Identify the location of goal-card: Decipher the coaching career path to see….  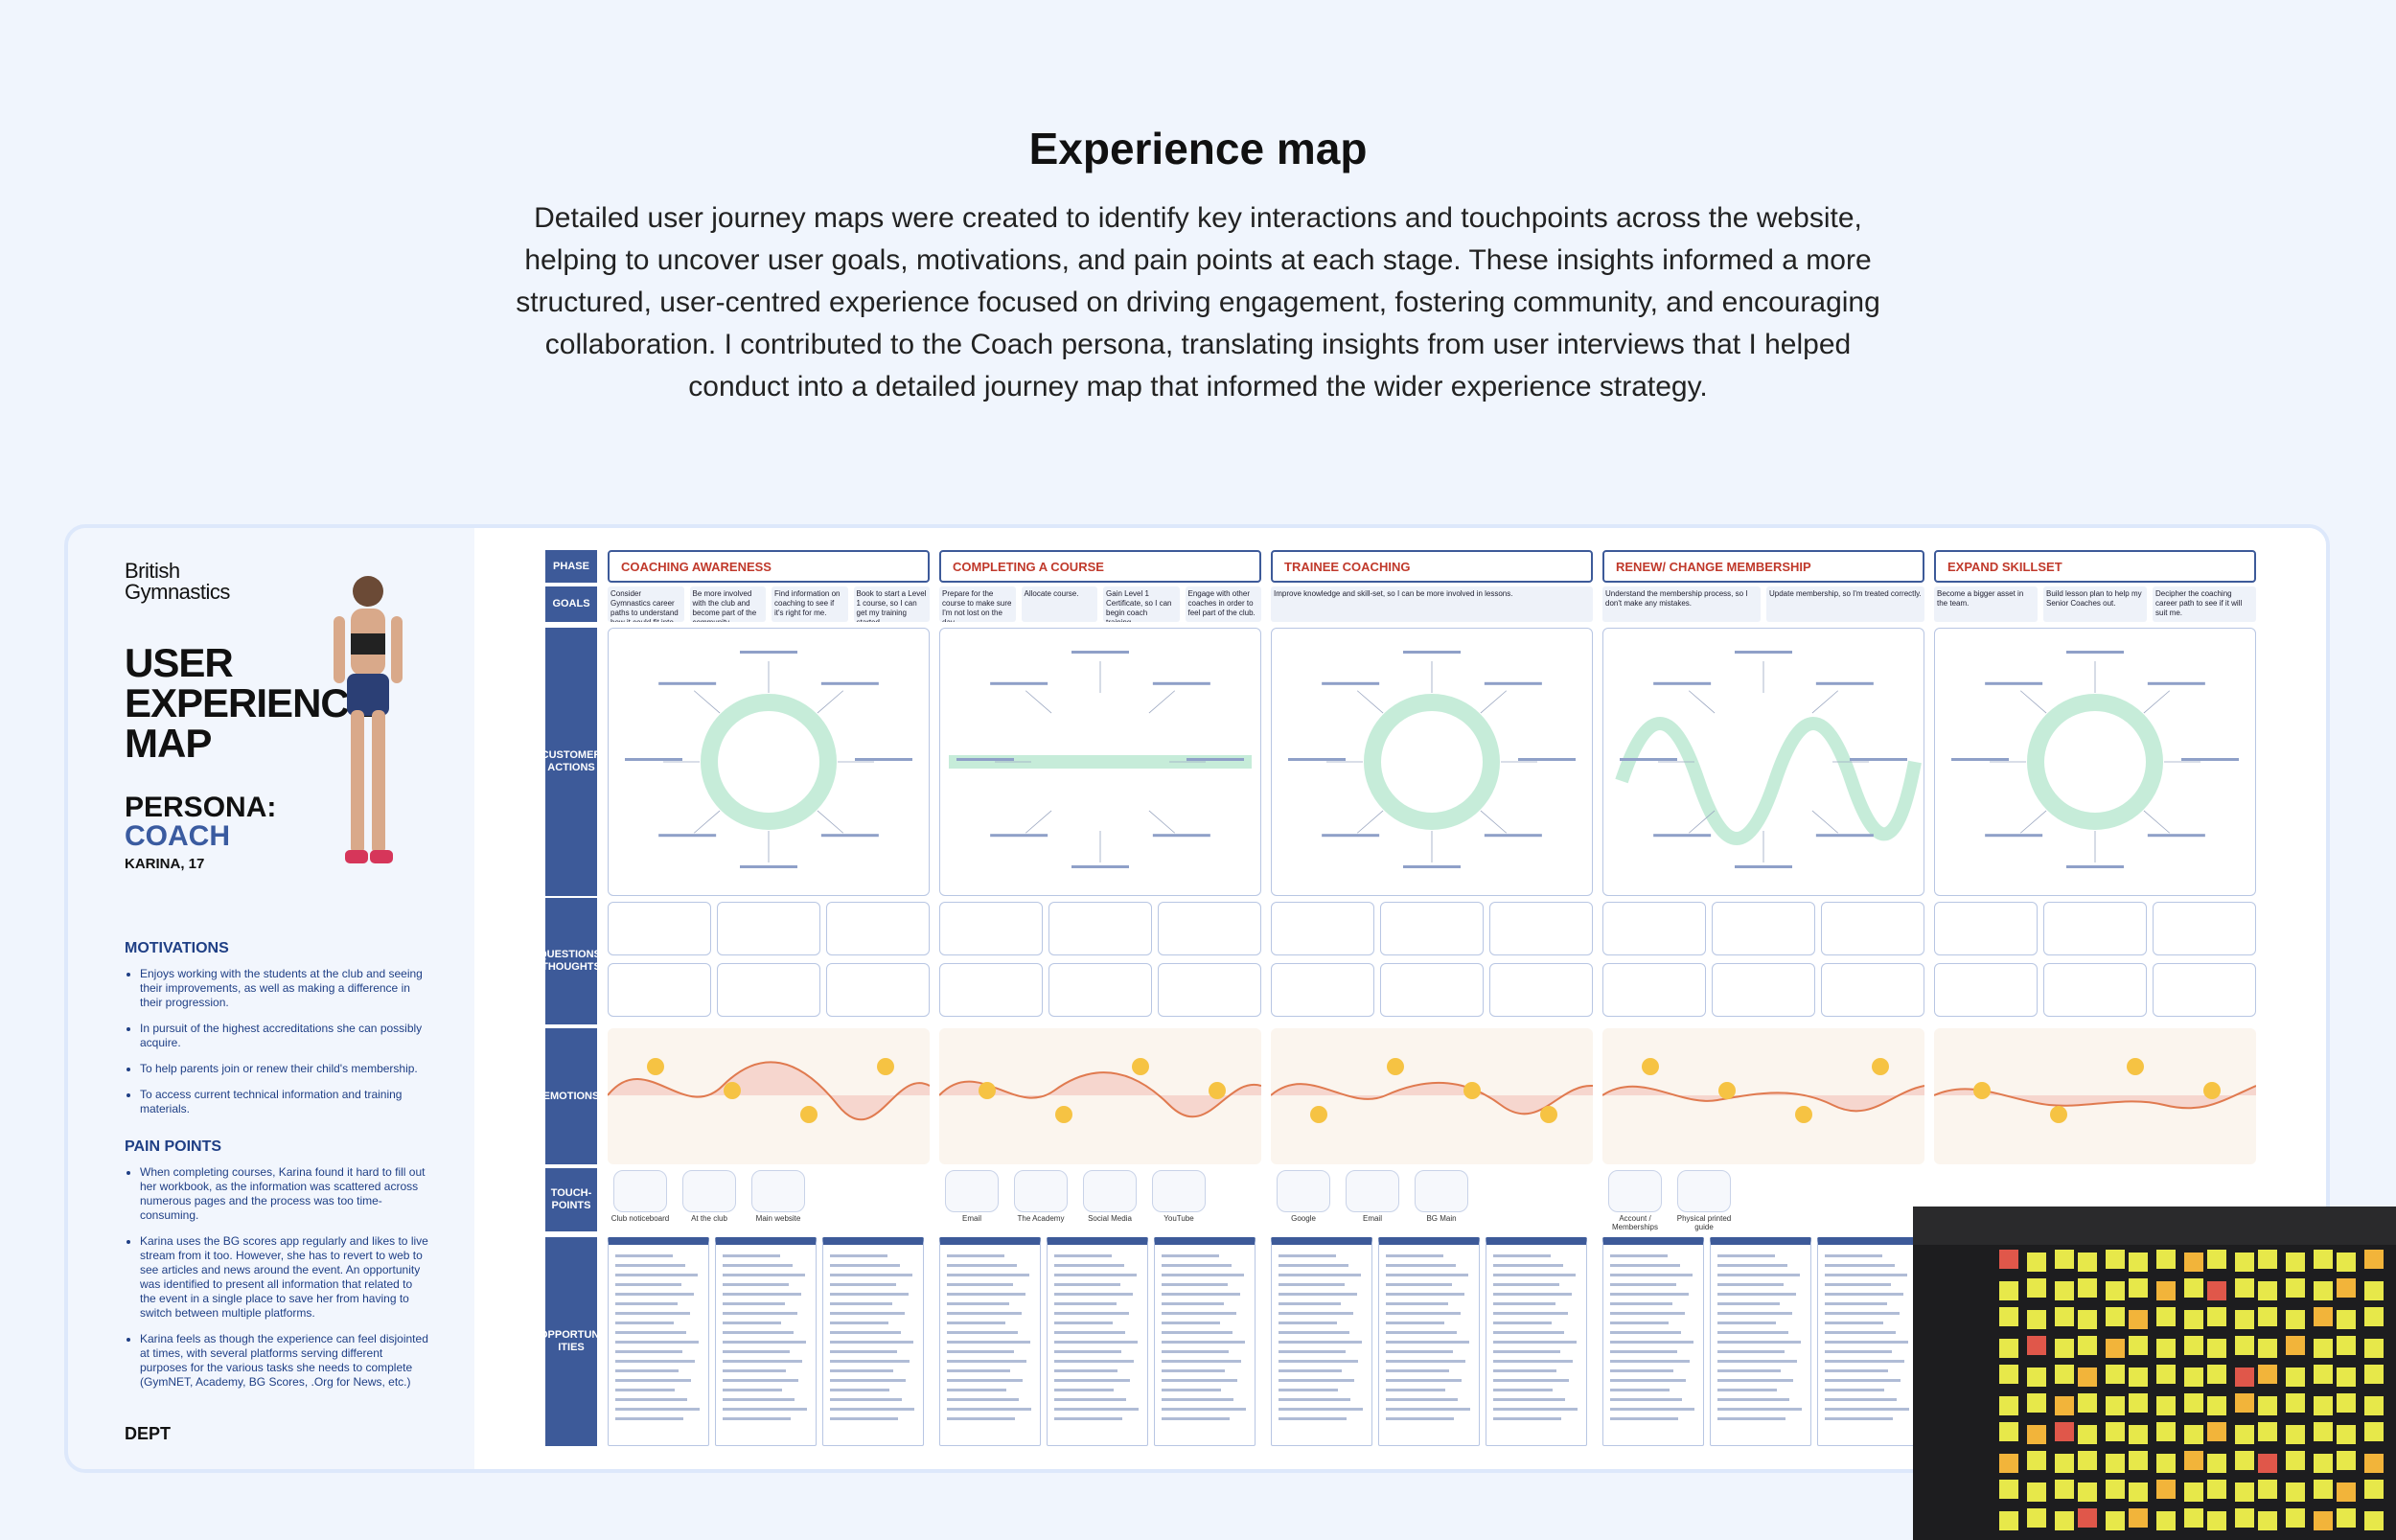
(2204, 604).